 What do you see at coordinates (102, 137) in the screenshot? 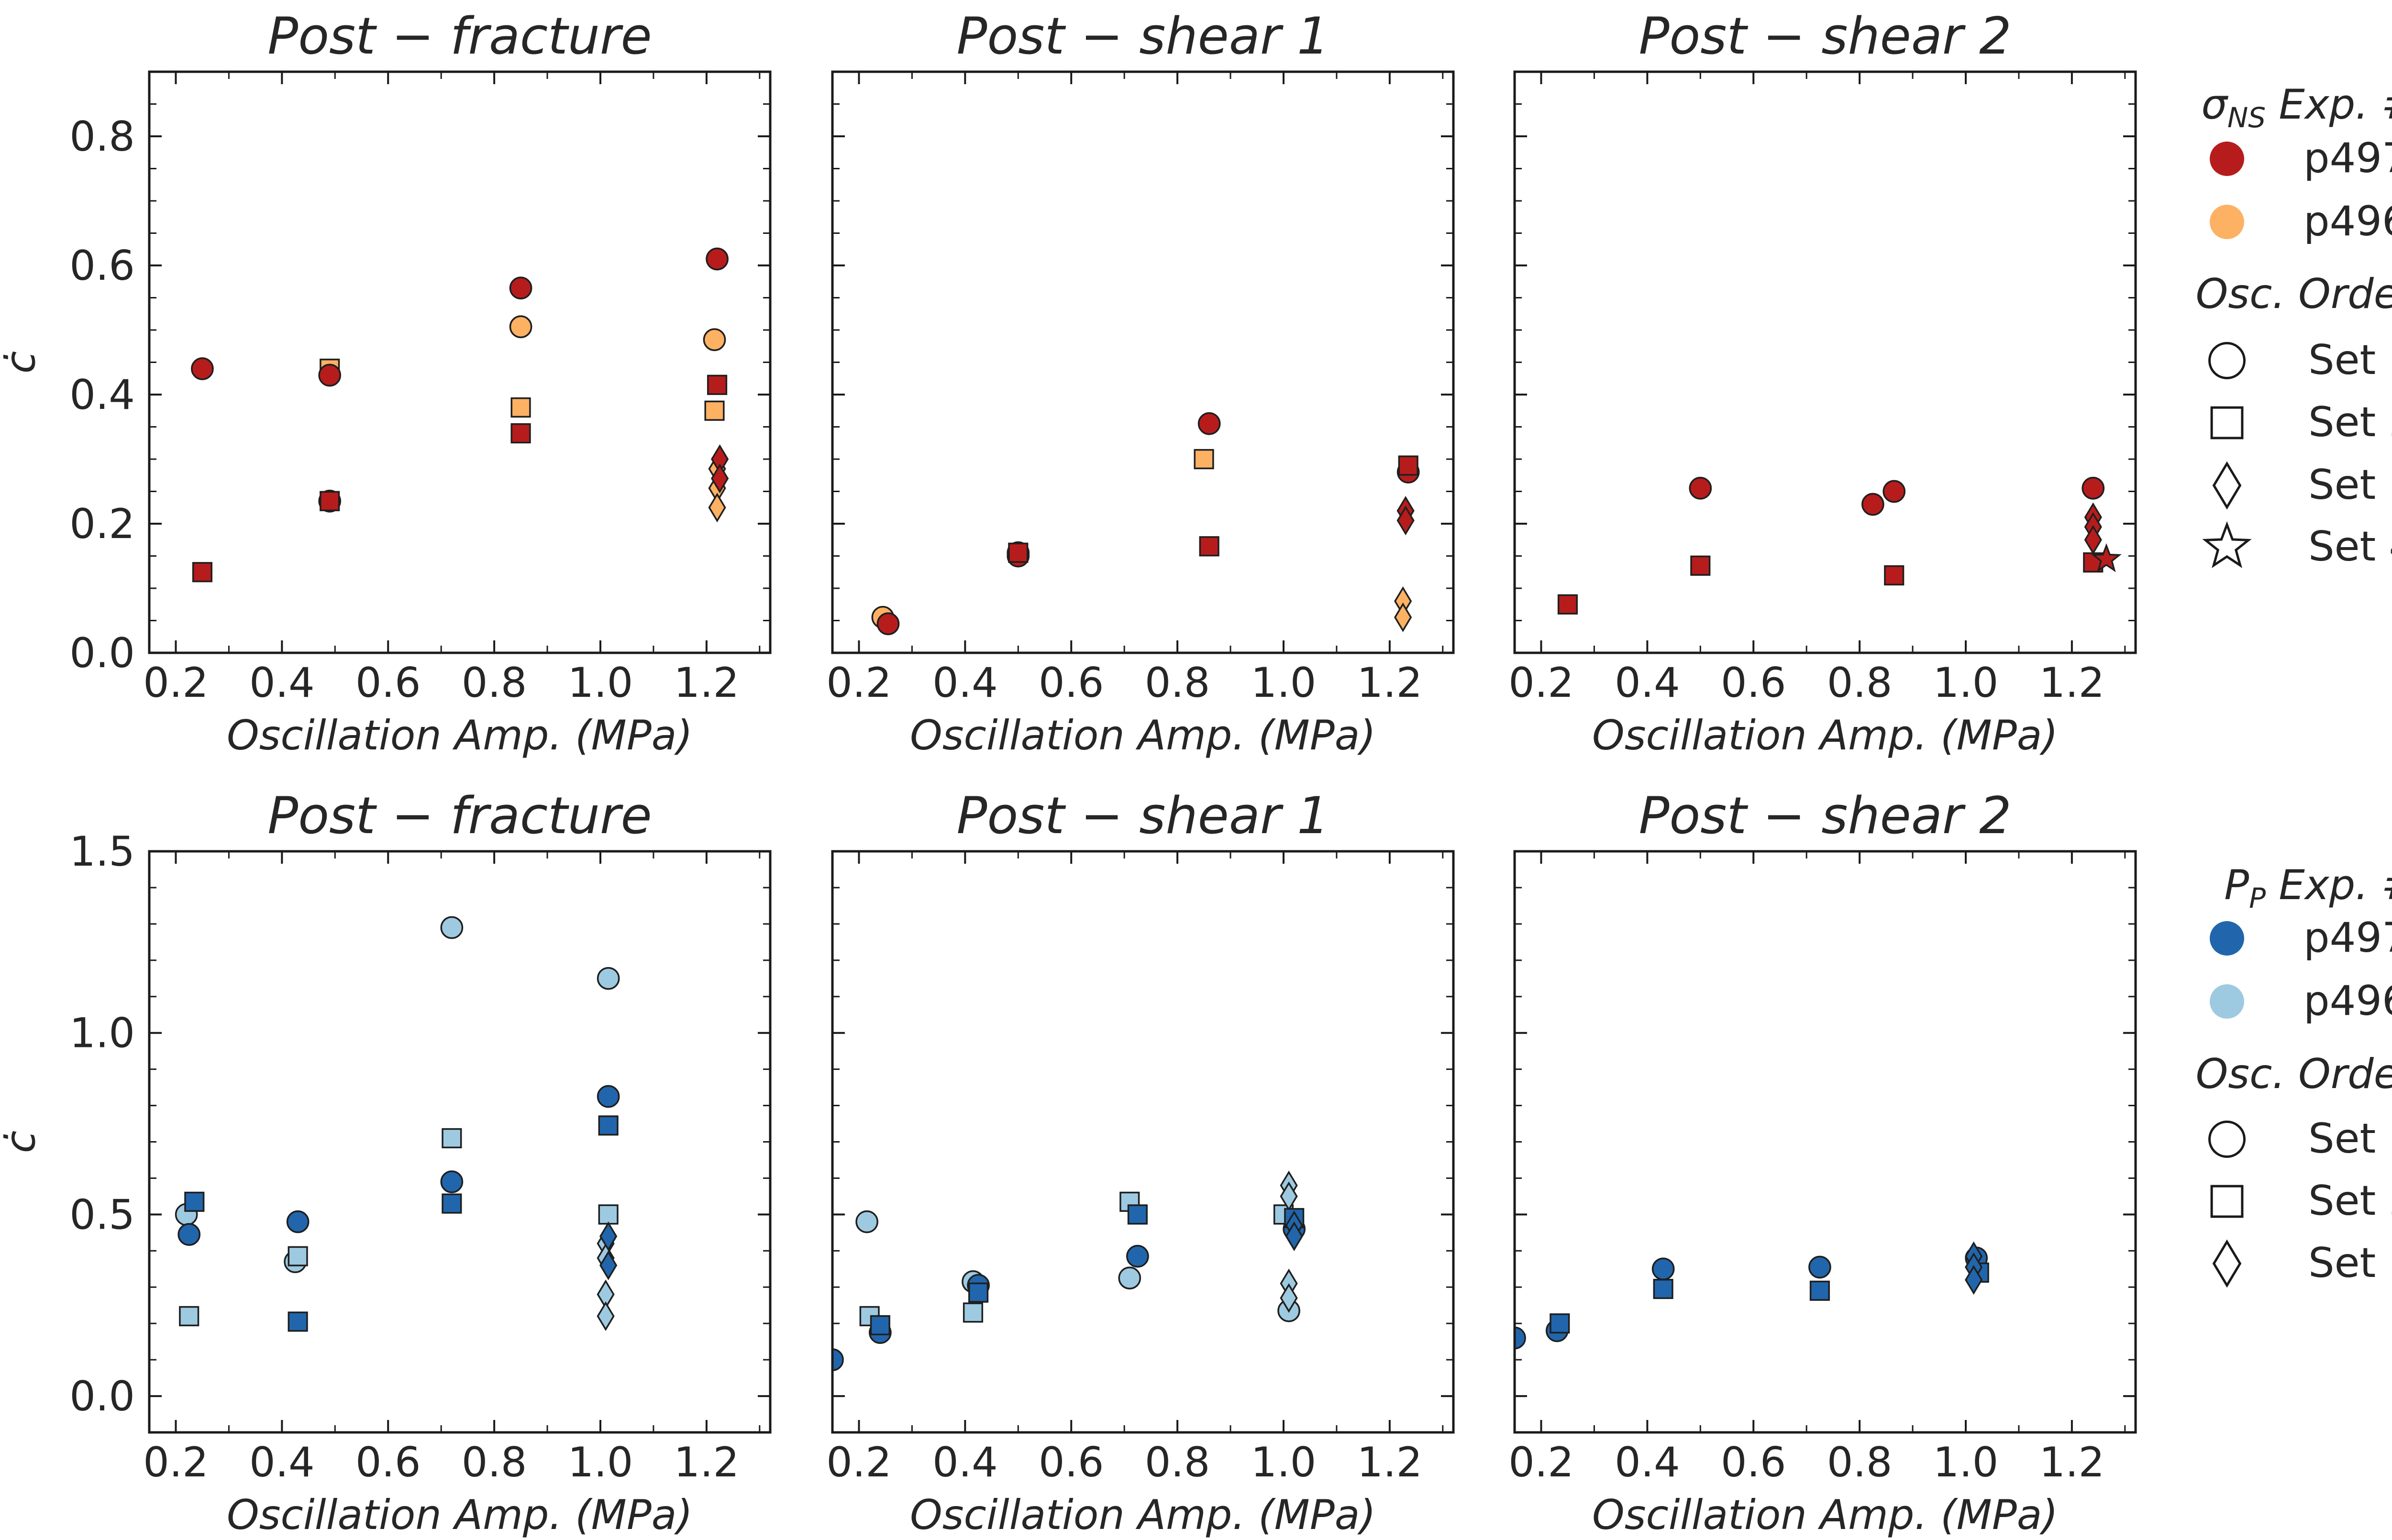
I see `y-tick-label: 0.8` at bounding box center [102, 137].